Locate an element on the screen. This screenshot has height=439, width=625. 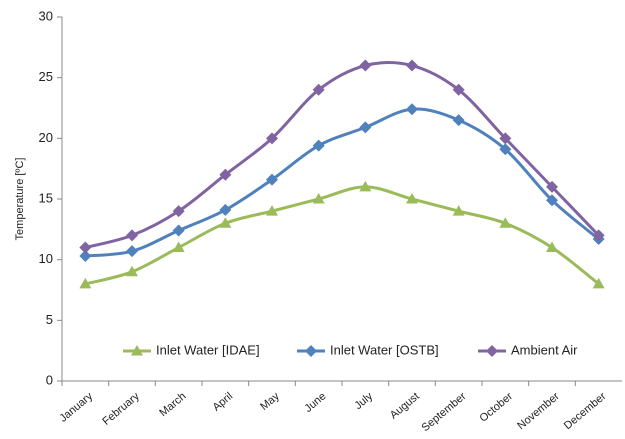
x-tick-label: January is located at coordinates (76, 407).